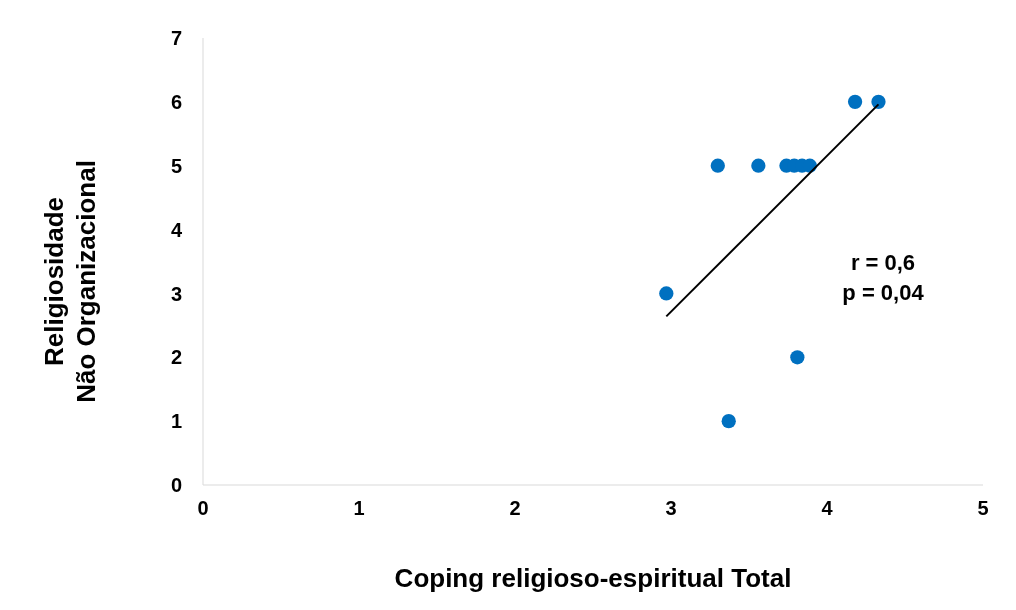 The width and height of the screenshot is (1016, 610). I want to click on y-axis-title: Religiosidade Não Organizacional, so click(70, 281).